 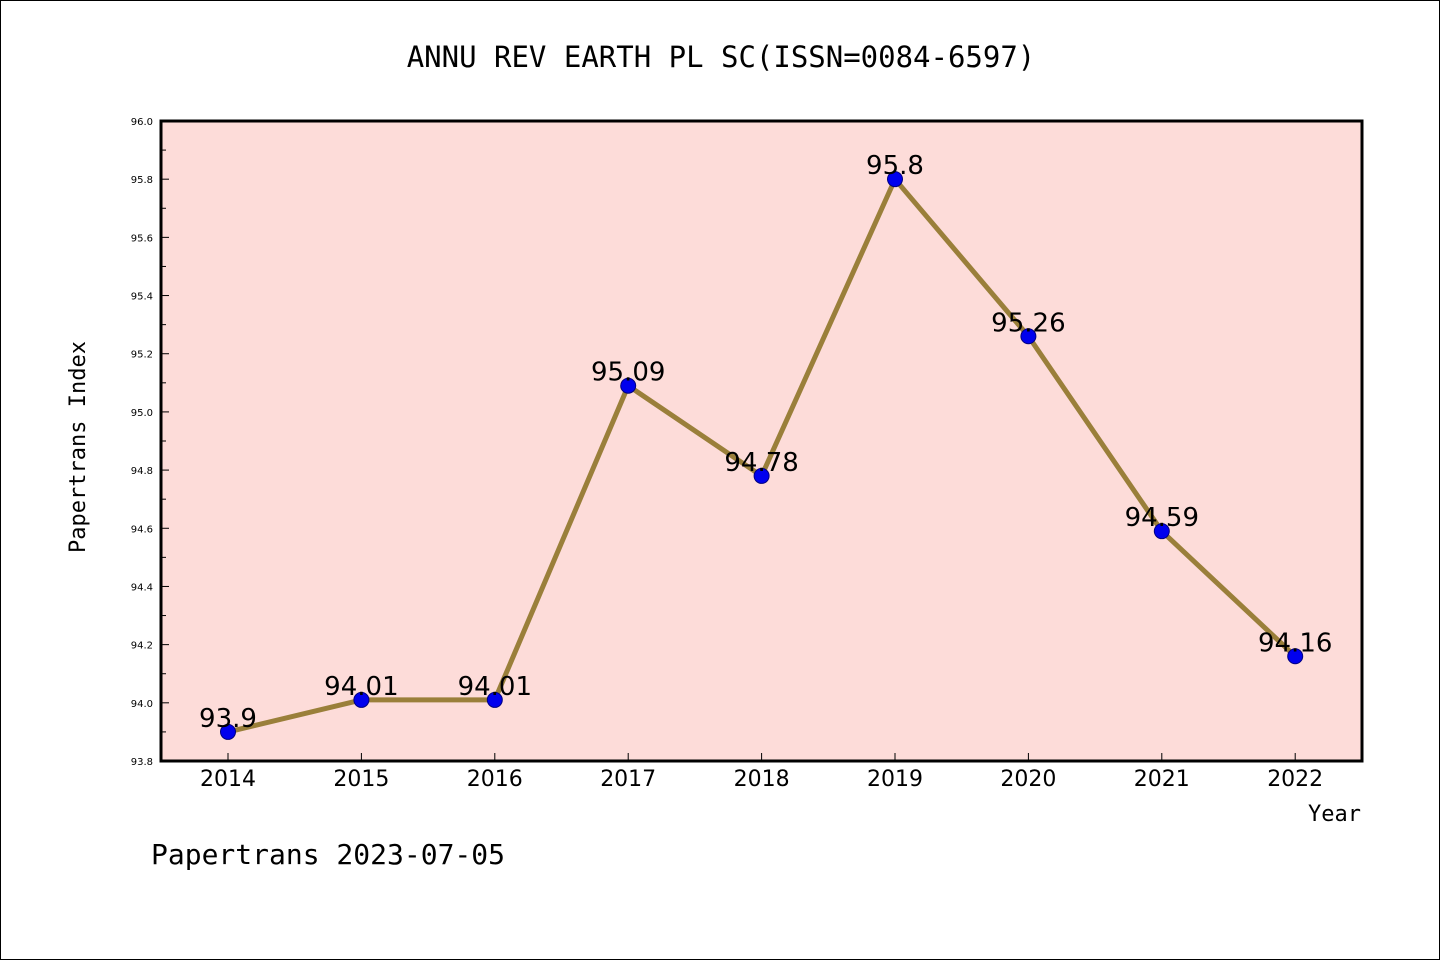 I want to click on x-tick-label: 2016, so click(x=495, y=779).